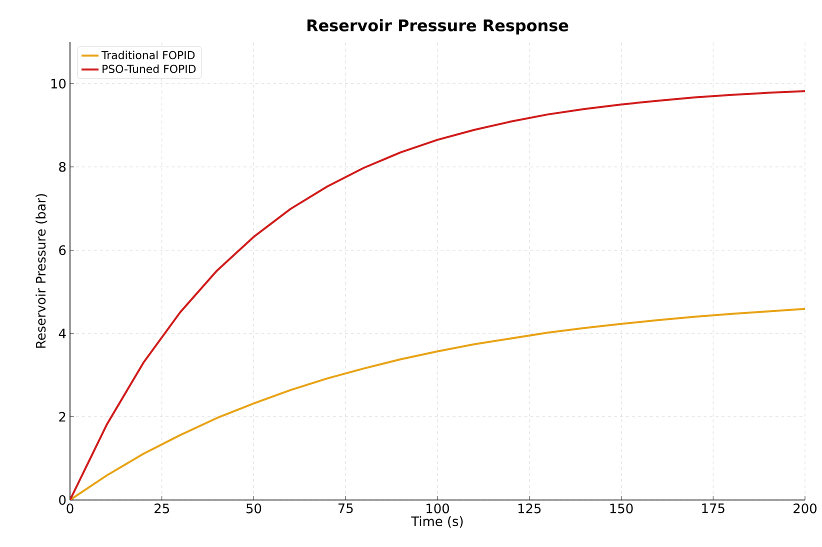 This screenshot has width=822, height=547. What do you see at coordinates (42, 271) in the screenshot?
I see `y-axis-title: Reservoir Pressure (bar)` at bounding box center [42, 271].